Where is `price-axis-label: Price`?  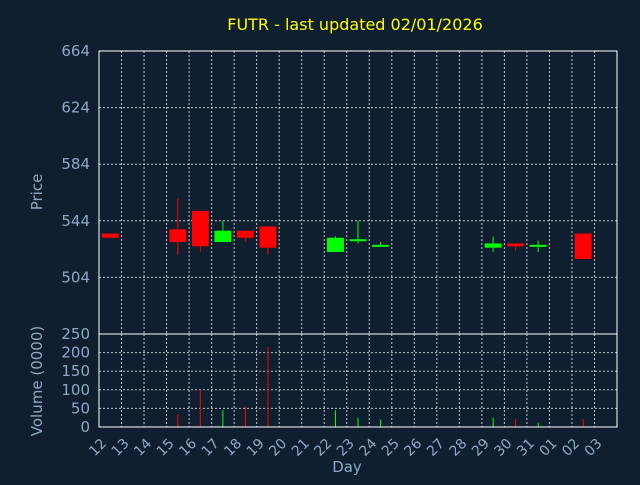 price-axis-label: Price is located at coordinates (37, 192).